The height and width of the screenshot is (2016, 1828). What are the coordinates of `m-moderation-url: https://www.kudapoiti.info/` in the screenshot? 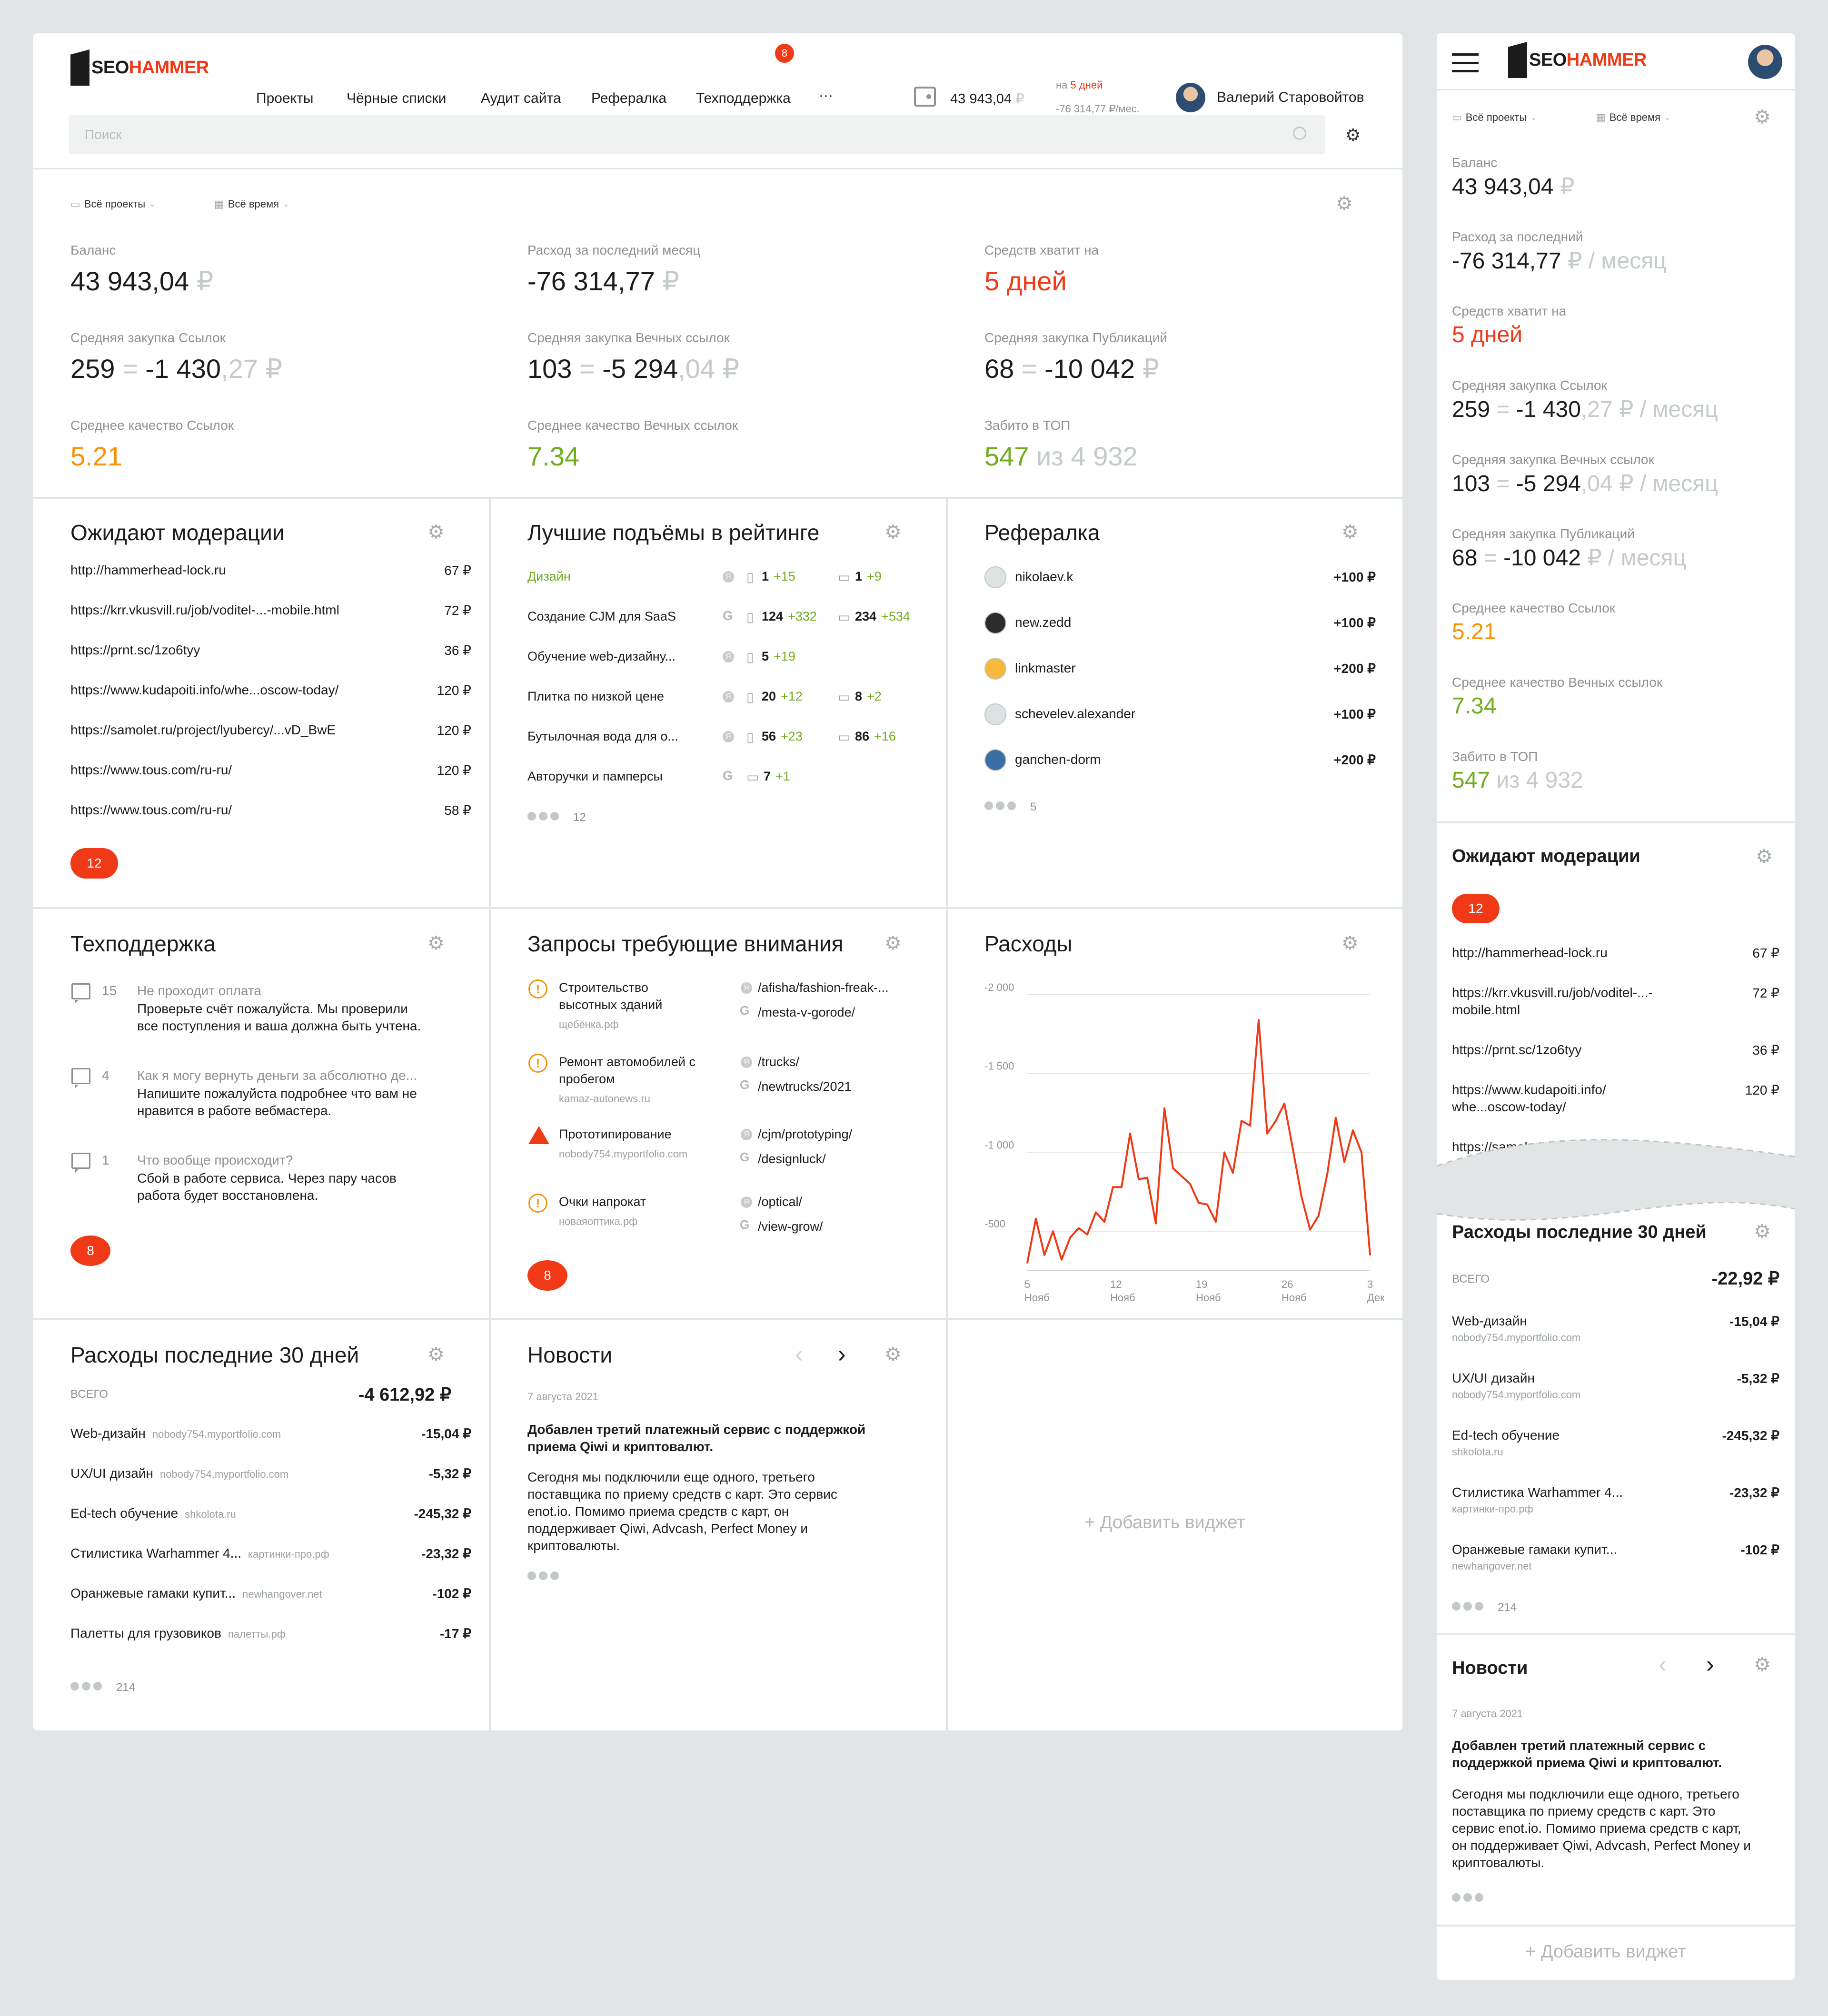 It's located at (1529, 1089).